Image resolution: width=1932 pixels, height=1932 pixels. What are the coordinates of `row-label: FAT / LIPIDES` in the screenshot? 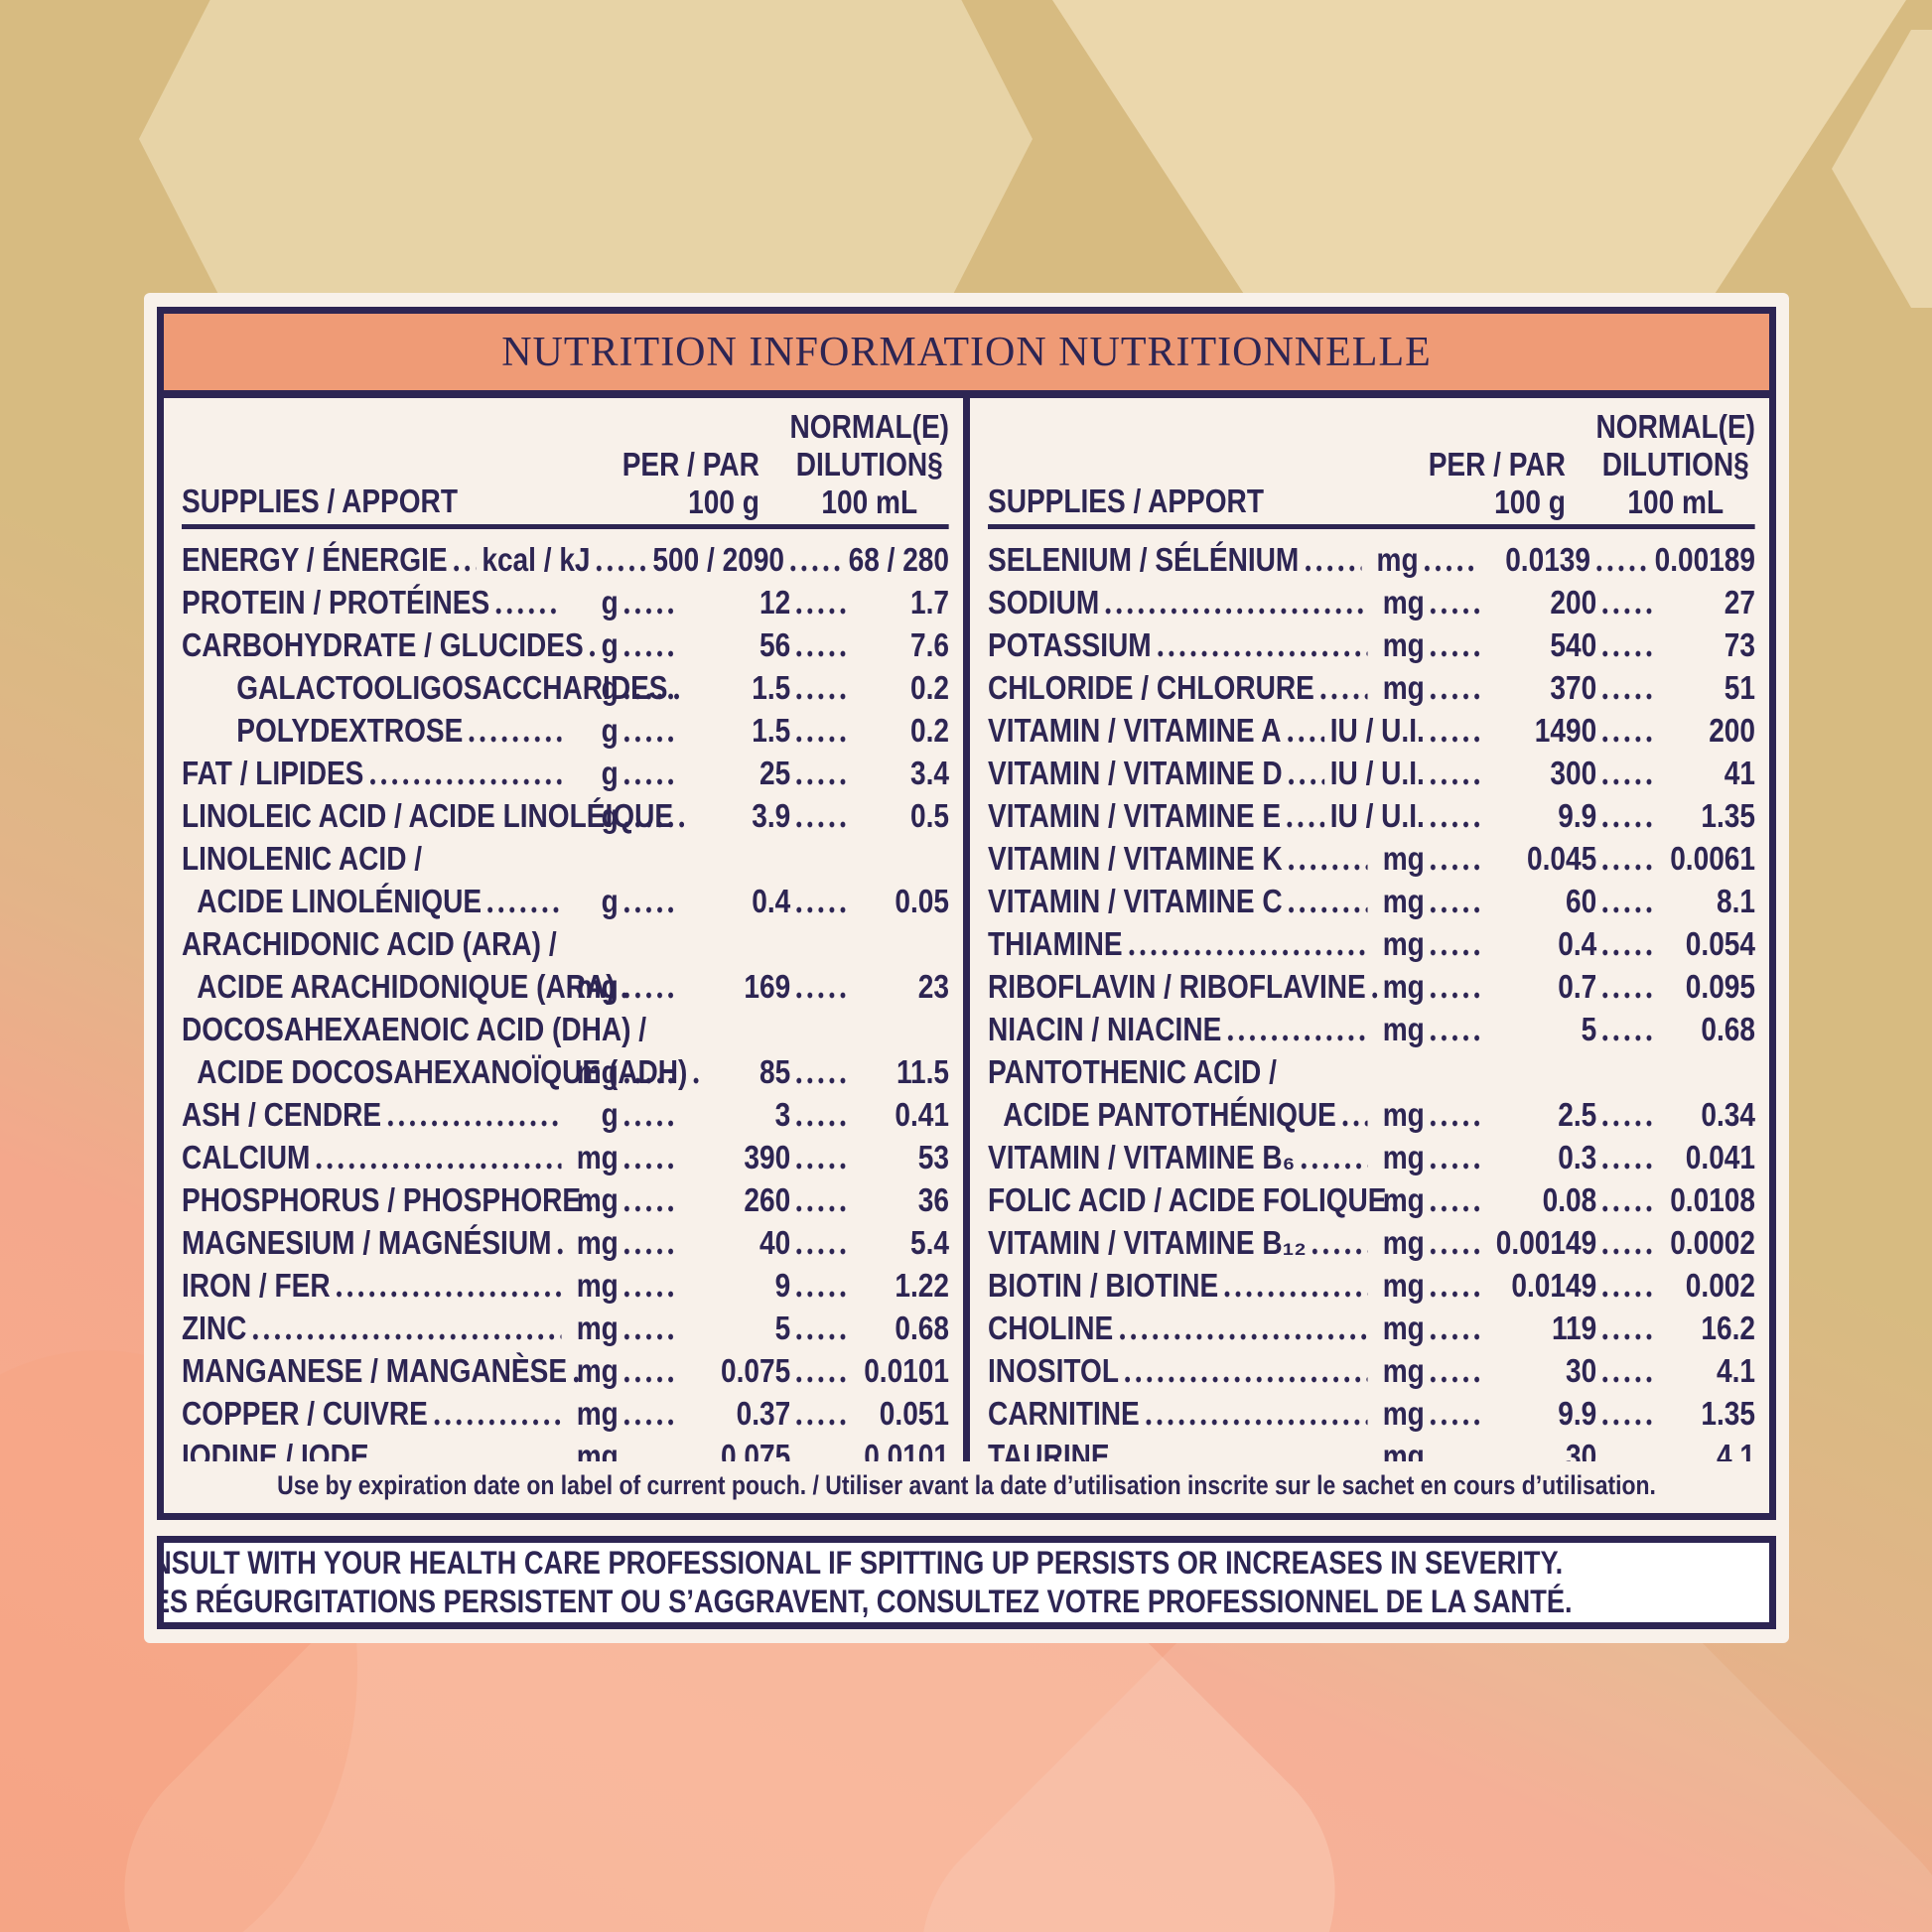 It's located at (273, 773).